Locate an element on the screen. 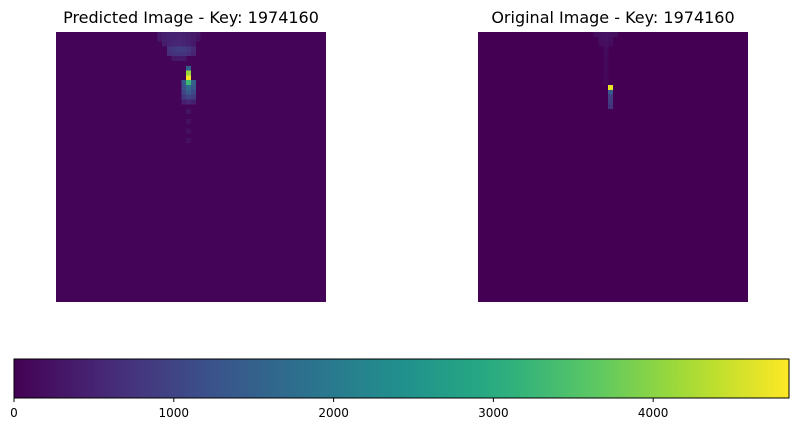  colorbar: 0 1000 2000 3000 4000 is located at coordinates (400, 389).